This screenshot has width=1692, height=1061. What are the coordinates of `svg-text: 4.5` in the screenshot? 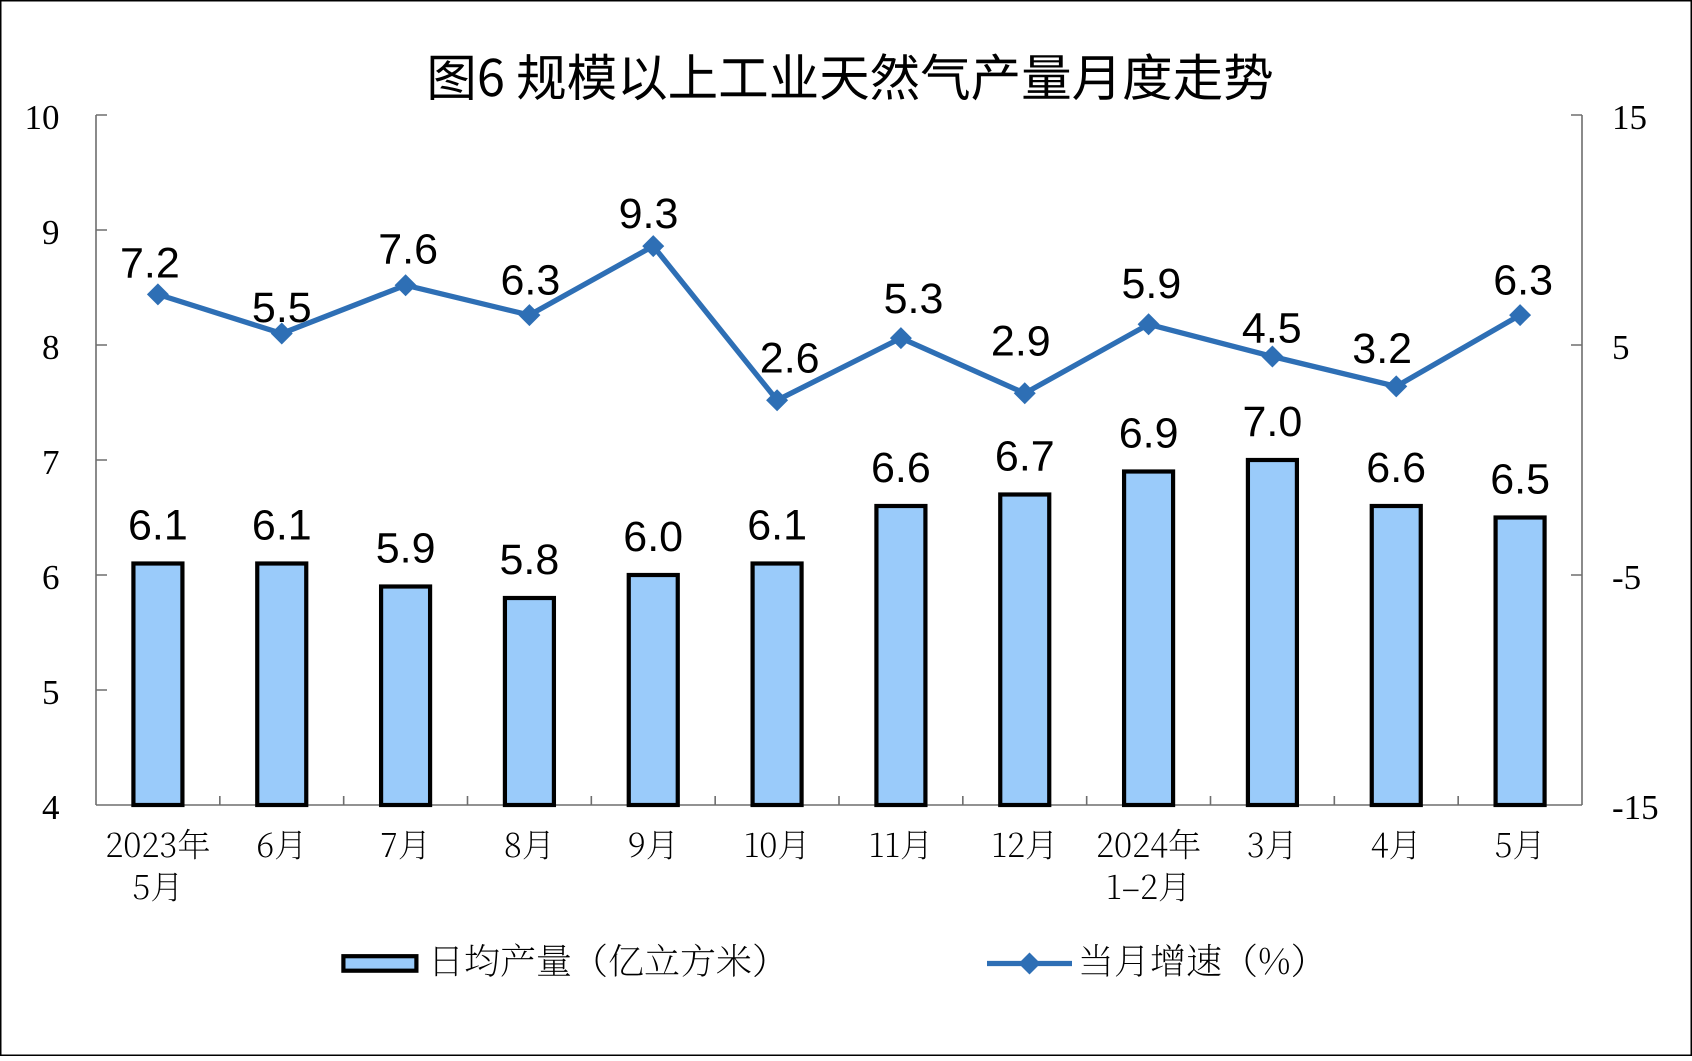 It's located at (1272, 328).